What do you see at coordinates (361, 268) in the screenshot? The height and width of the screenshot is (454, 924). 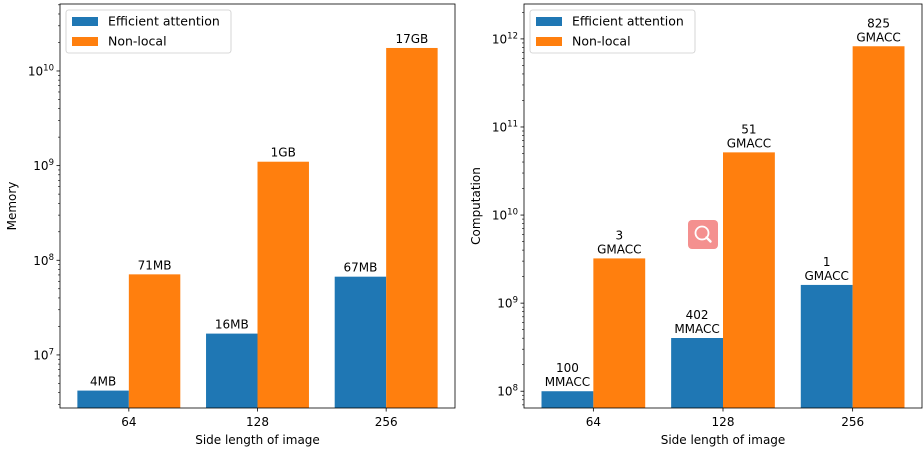 I see `bar-value-label: 67MB` at bounding box center [361, 268].